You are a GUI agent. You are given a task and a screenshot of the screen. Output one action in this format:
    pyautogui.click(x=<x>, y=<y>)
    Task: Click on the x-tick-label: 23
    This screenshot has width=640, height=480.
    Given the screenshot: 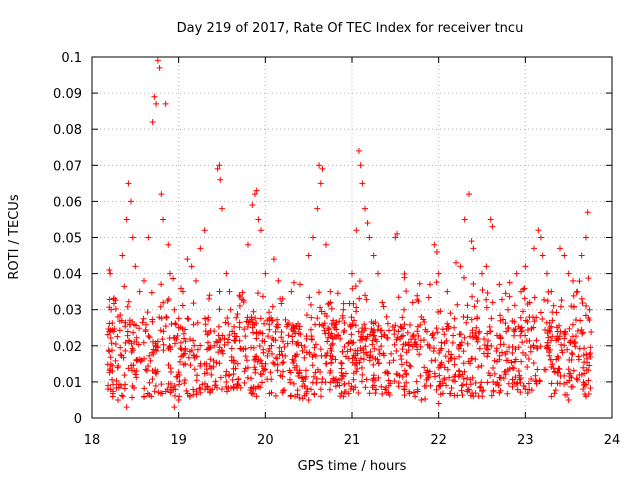 What is the action you would take?
    pyautogui.click(x=525, y=440)
    